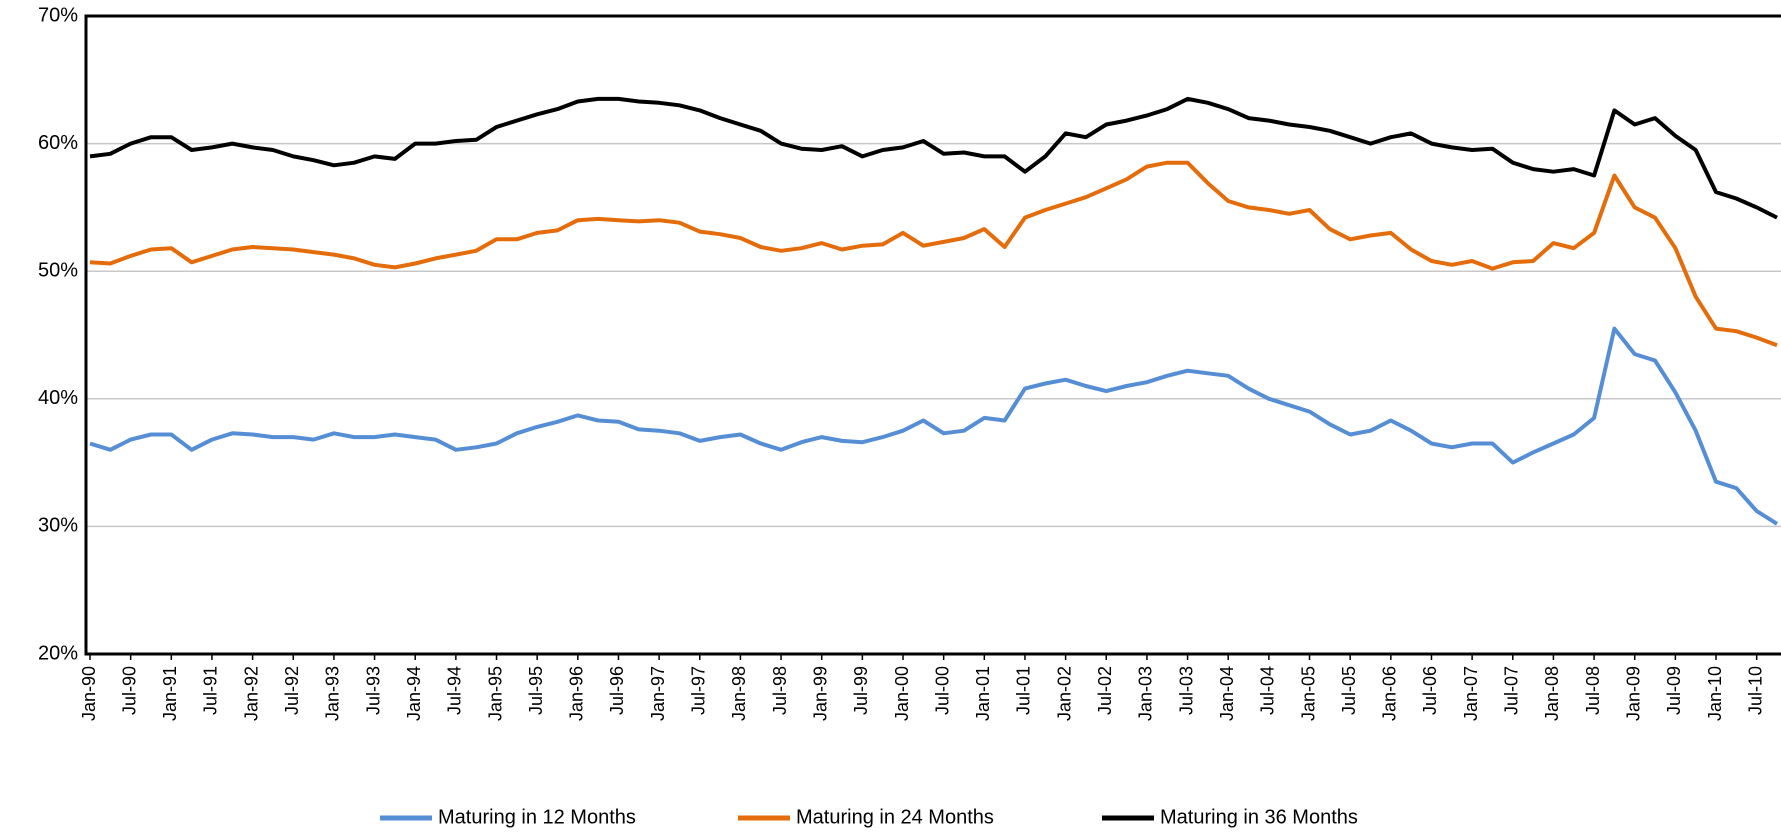 The width and height of the screenshot is (1781, 835). I want to click on x-tick-label: Jan-08, so click(1552, 693).